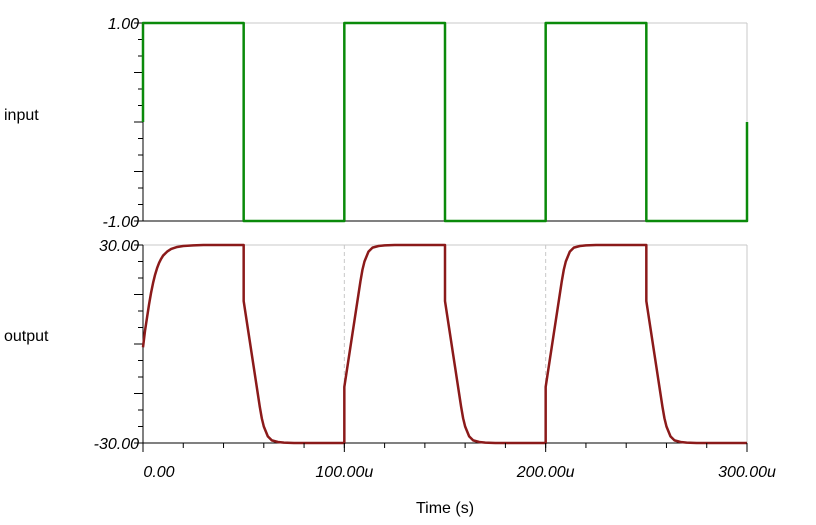  I want to click on x-axis-label: Time (s), so click(445, 508).